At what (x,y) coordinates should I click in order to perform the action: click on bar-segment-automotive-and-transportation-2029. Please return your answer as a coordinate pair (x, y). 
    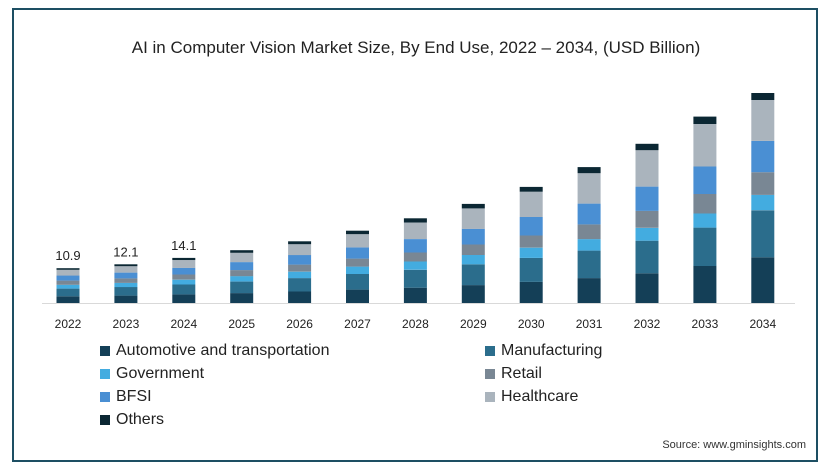
    Looking at the image, I should click on (473, 294).